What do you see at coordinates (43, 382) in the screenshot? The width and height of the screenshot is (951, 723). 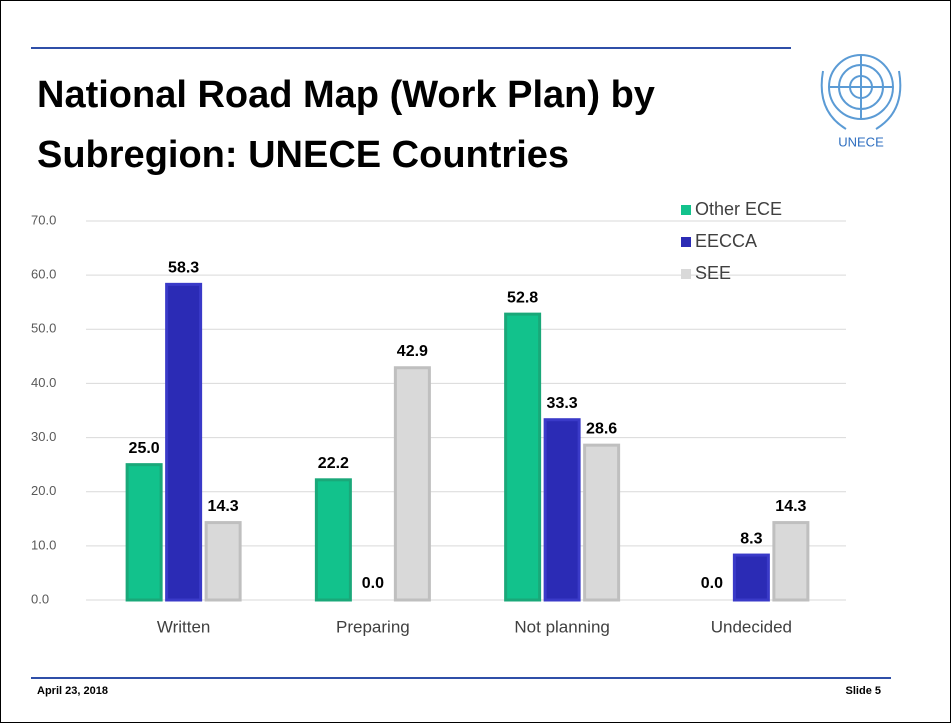 I see `y-tick-label: 40.0` at bounding box center [43, 382].